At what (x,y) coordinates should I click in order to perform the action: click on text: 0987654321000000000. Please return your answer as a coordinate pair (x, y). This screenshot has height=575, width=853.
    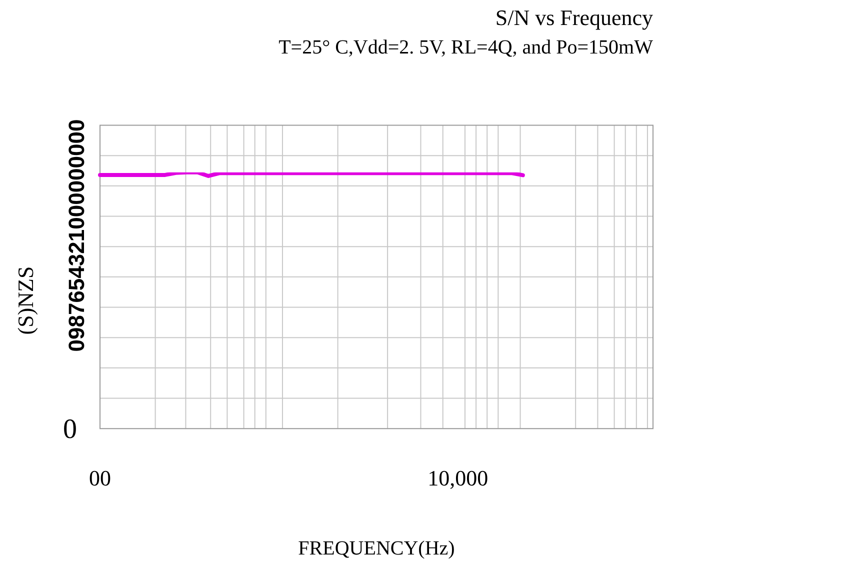
    Looking at the image, I should click on (77, 235).